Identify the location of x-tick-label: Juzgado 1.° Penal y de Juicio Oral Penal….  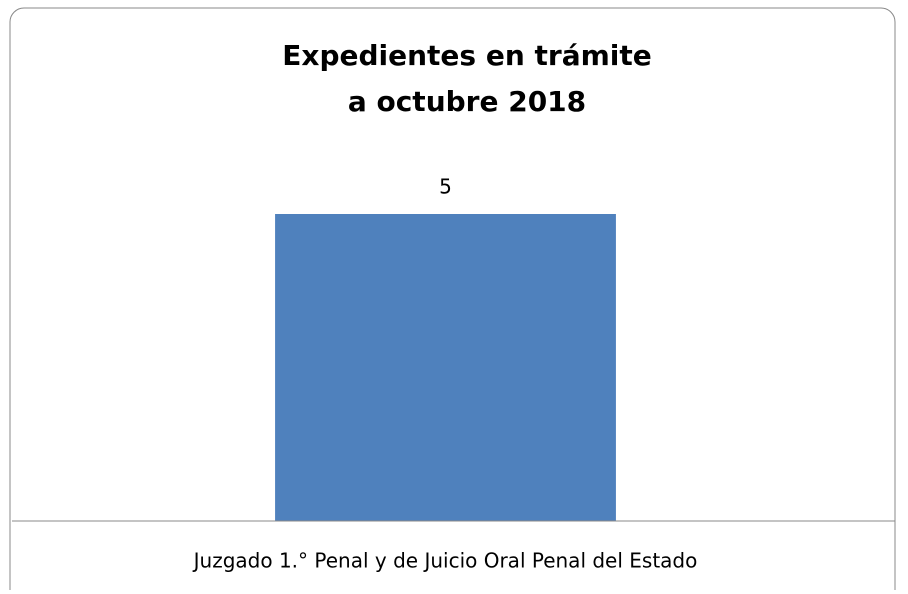
(445, 561).